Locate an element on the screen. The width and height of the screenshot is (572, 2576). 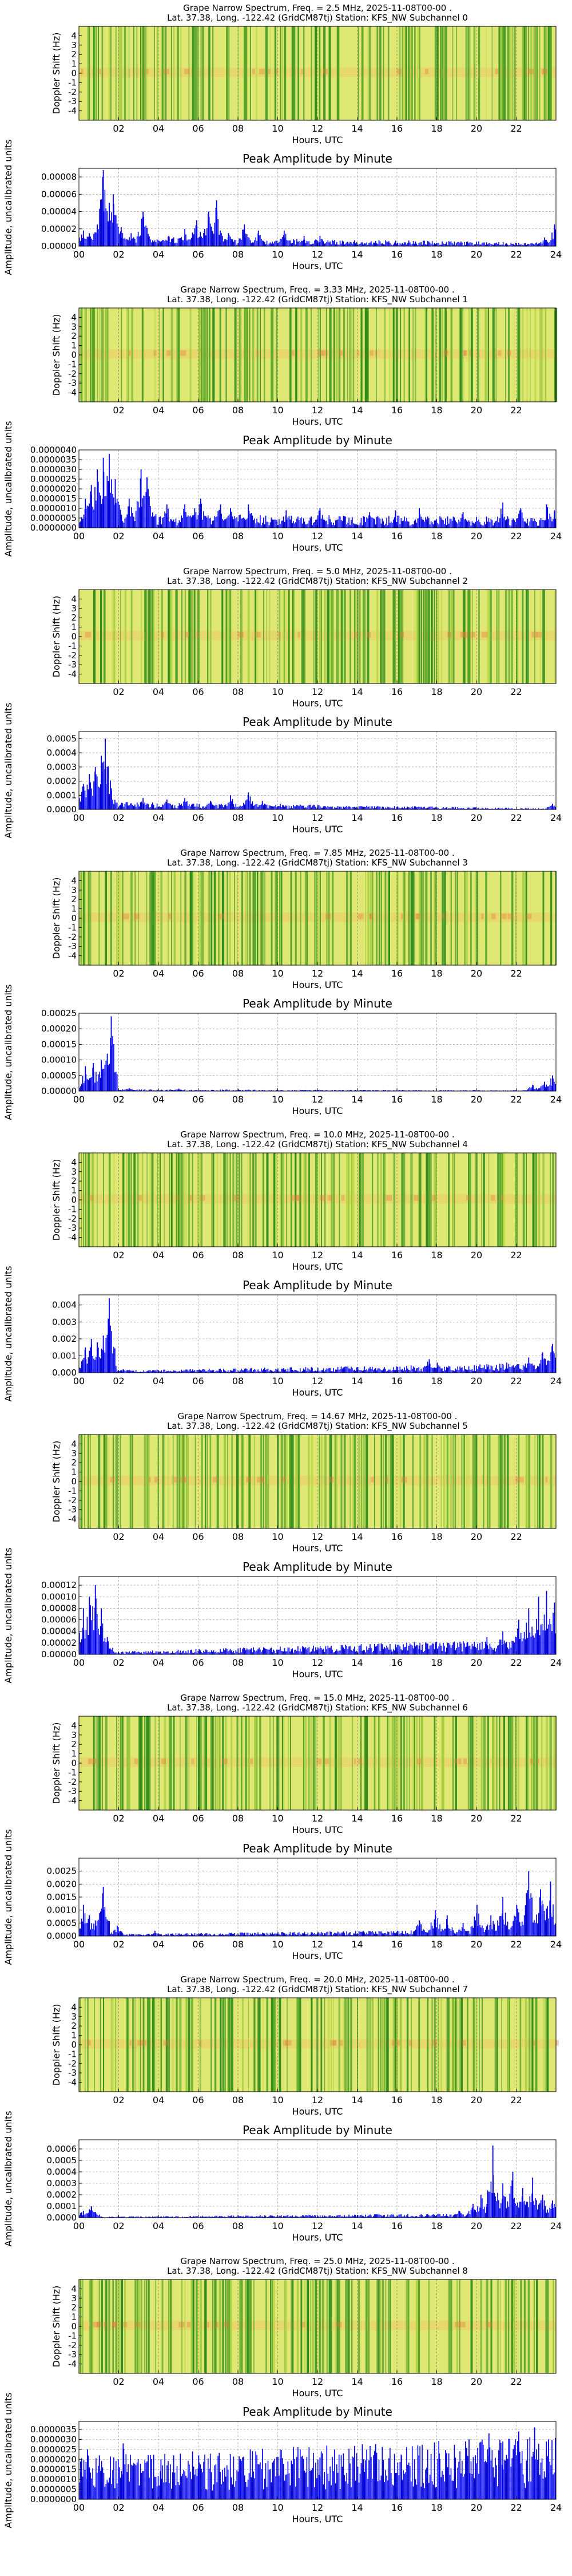
y-tick-label: 4 is located at coordinates (74, 1725).